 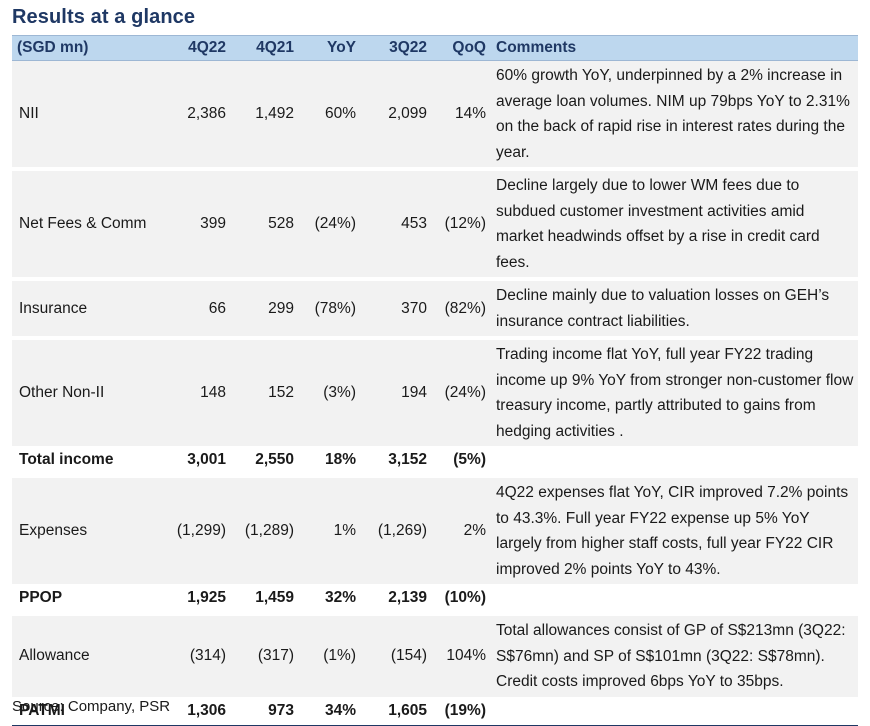 I want to click on table-row-ppop: PPOP 1,925 1,459 32% 2,139 (10%), so click(x=435, y=598).